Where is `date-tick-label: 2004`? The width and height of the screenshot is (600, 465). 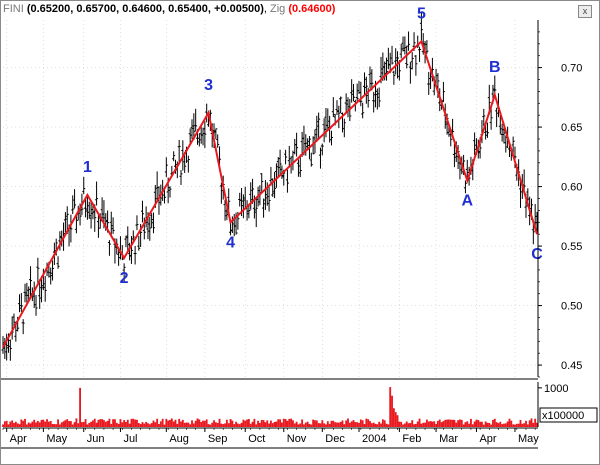 date-tick-label: 2004 is located at coordinates (374, 439).